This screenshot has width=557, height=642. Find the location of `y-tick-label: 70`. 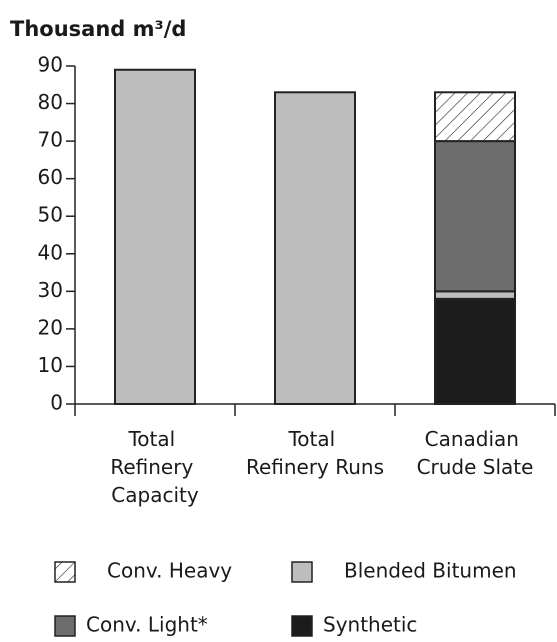

y-tick-label: 70 is located at coordinates (50, 140).